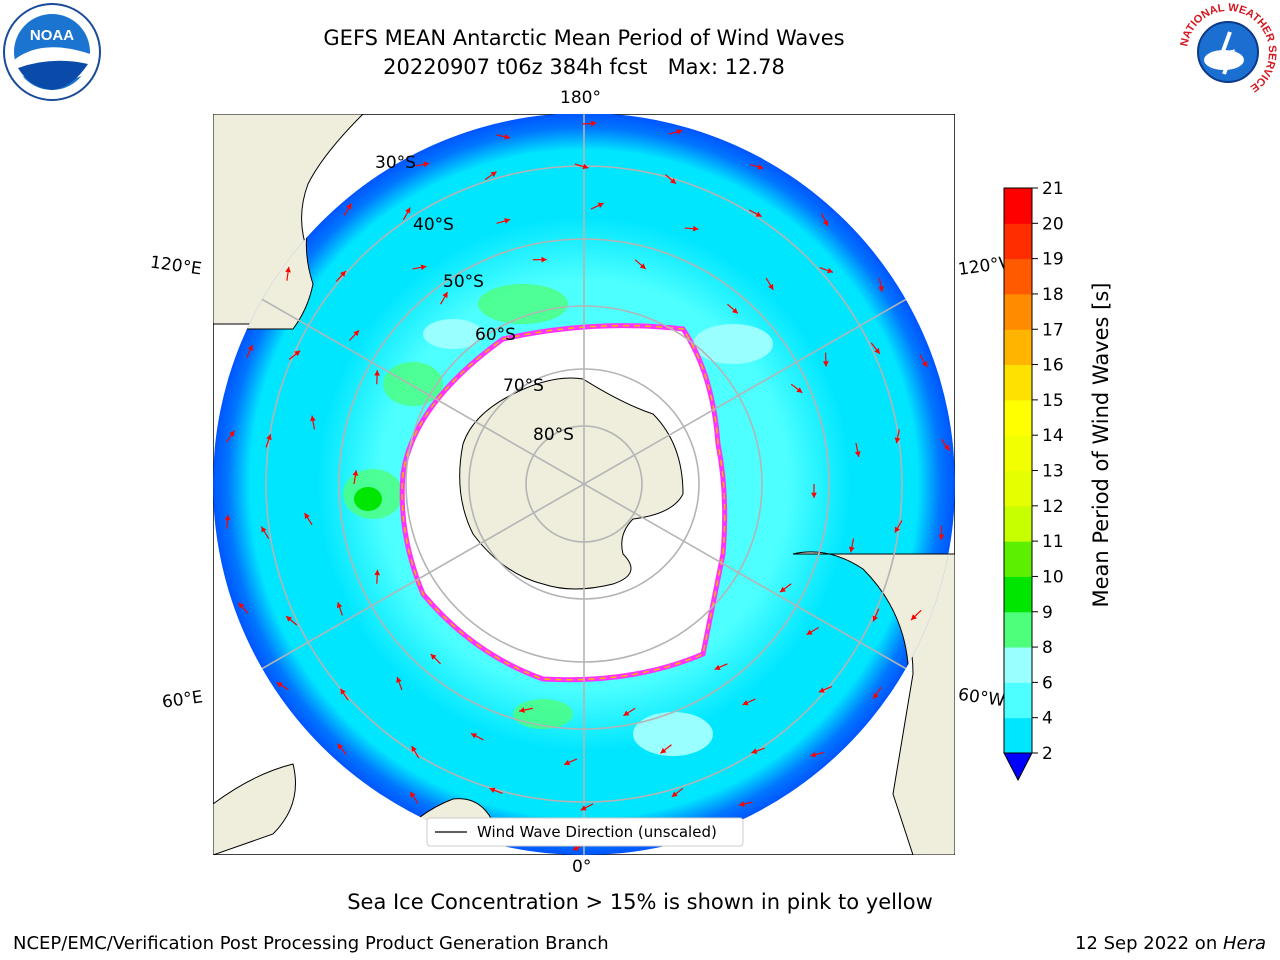  Describe the element at coordinates (254, 809) in the screenshot. I see `africa-land` at that location.